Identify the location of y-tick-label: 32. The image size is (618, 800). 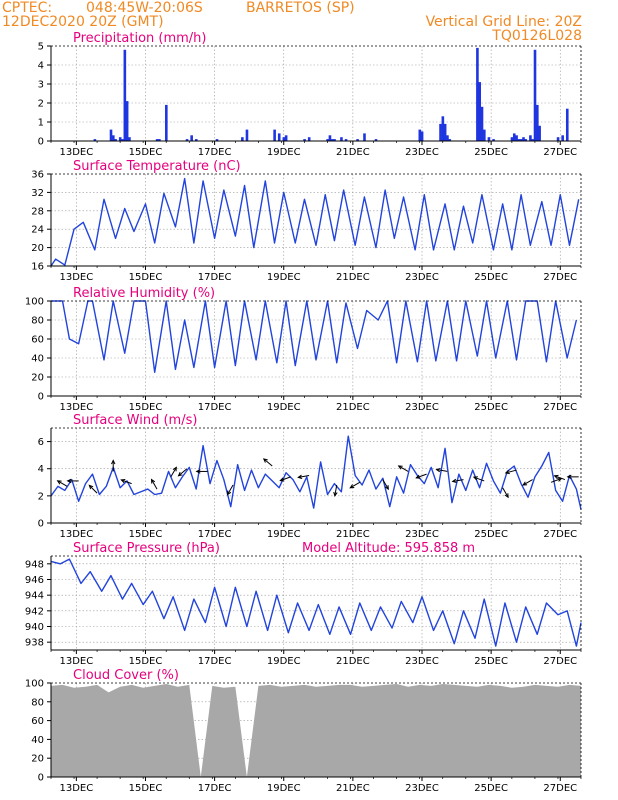
(37, 193).